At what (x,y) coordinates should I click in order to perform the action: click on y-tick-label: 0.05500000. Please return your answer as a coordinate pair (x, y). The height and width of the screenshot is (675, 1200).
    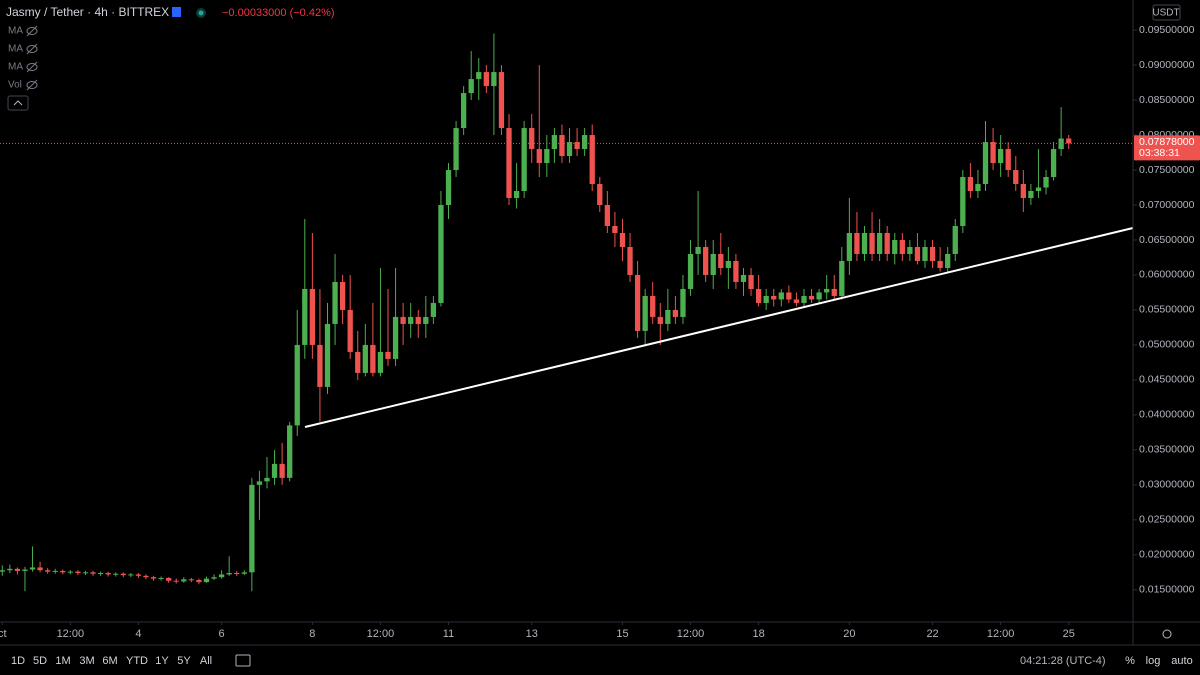
    Looking at the image, I should click on (1167, 310).